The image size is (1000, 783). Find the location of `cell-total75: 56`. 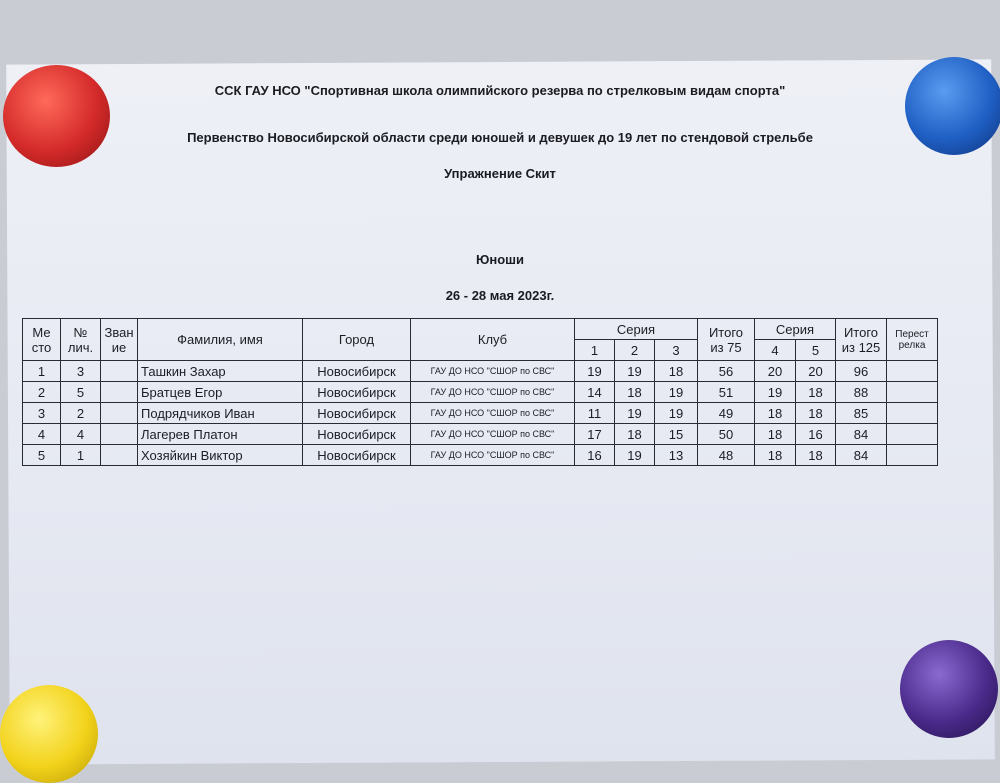

cell-total75: 56 is located at coordinates (726, 371).